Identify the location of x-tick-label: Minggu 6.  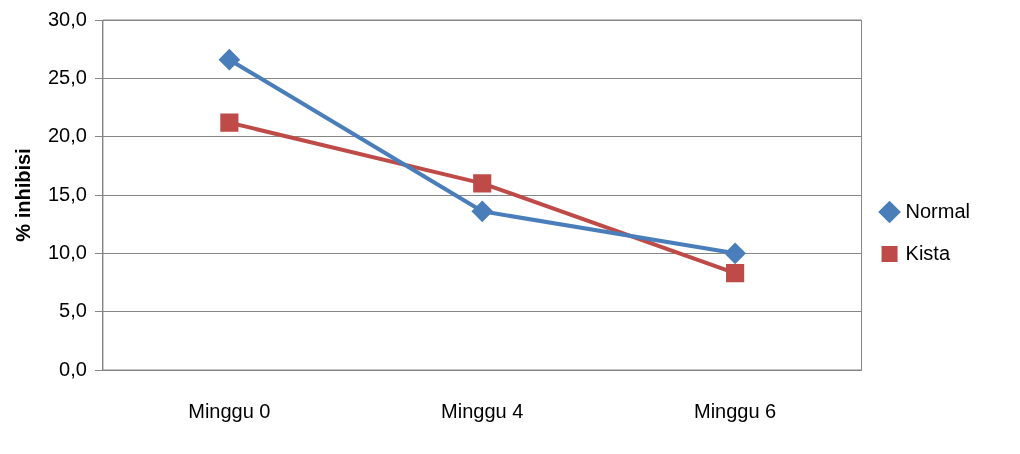
(735, 410).